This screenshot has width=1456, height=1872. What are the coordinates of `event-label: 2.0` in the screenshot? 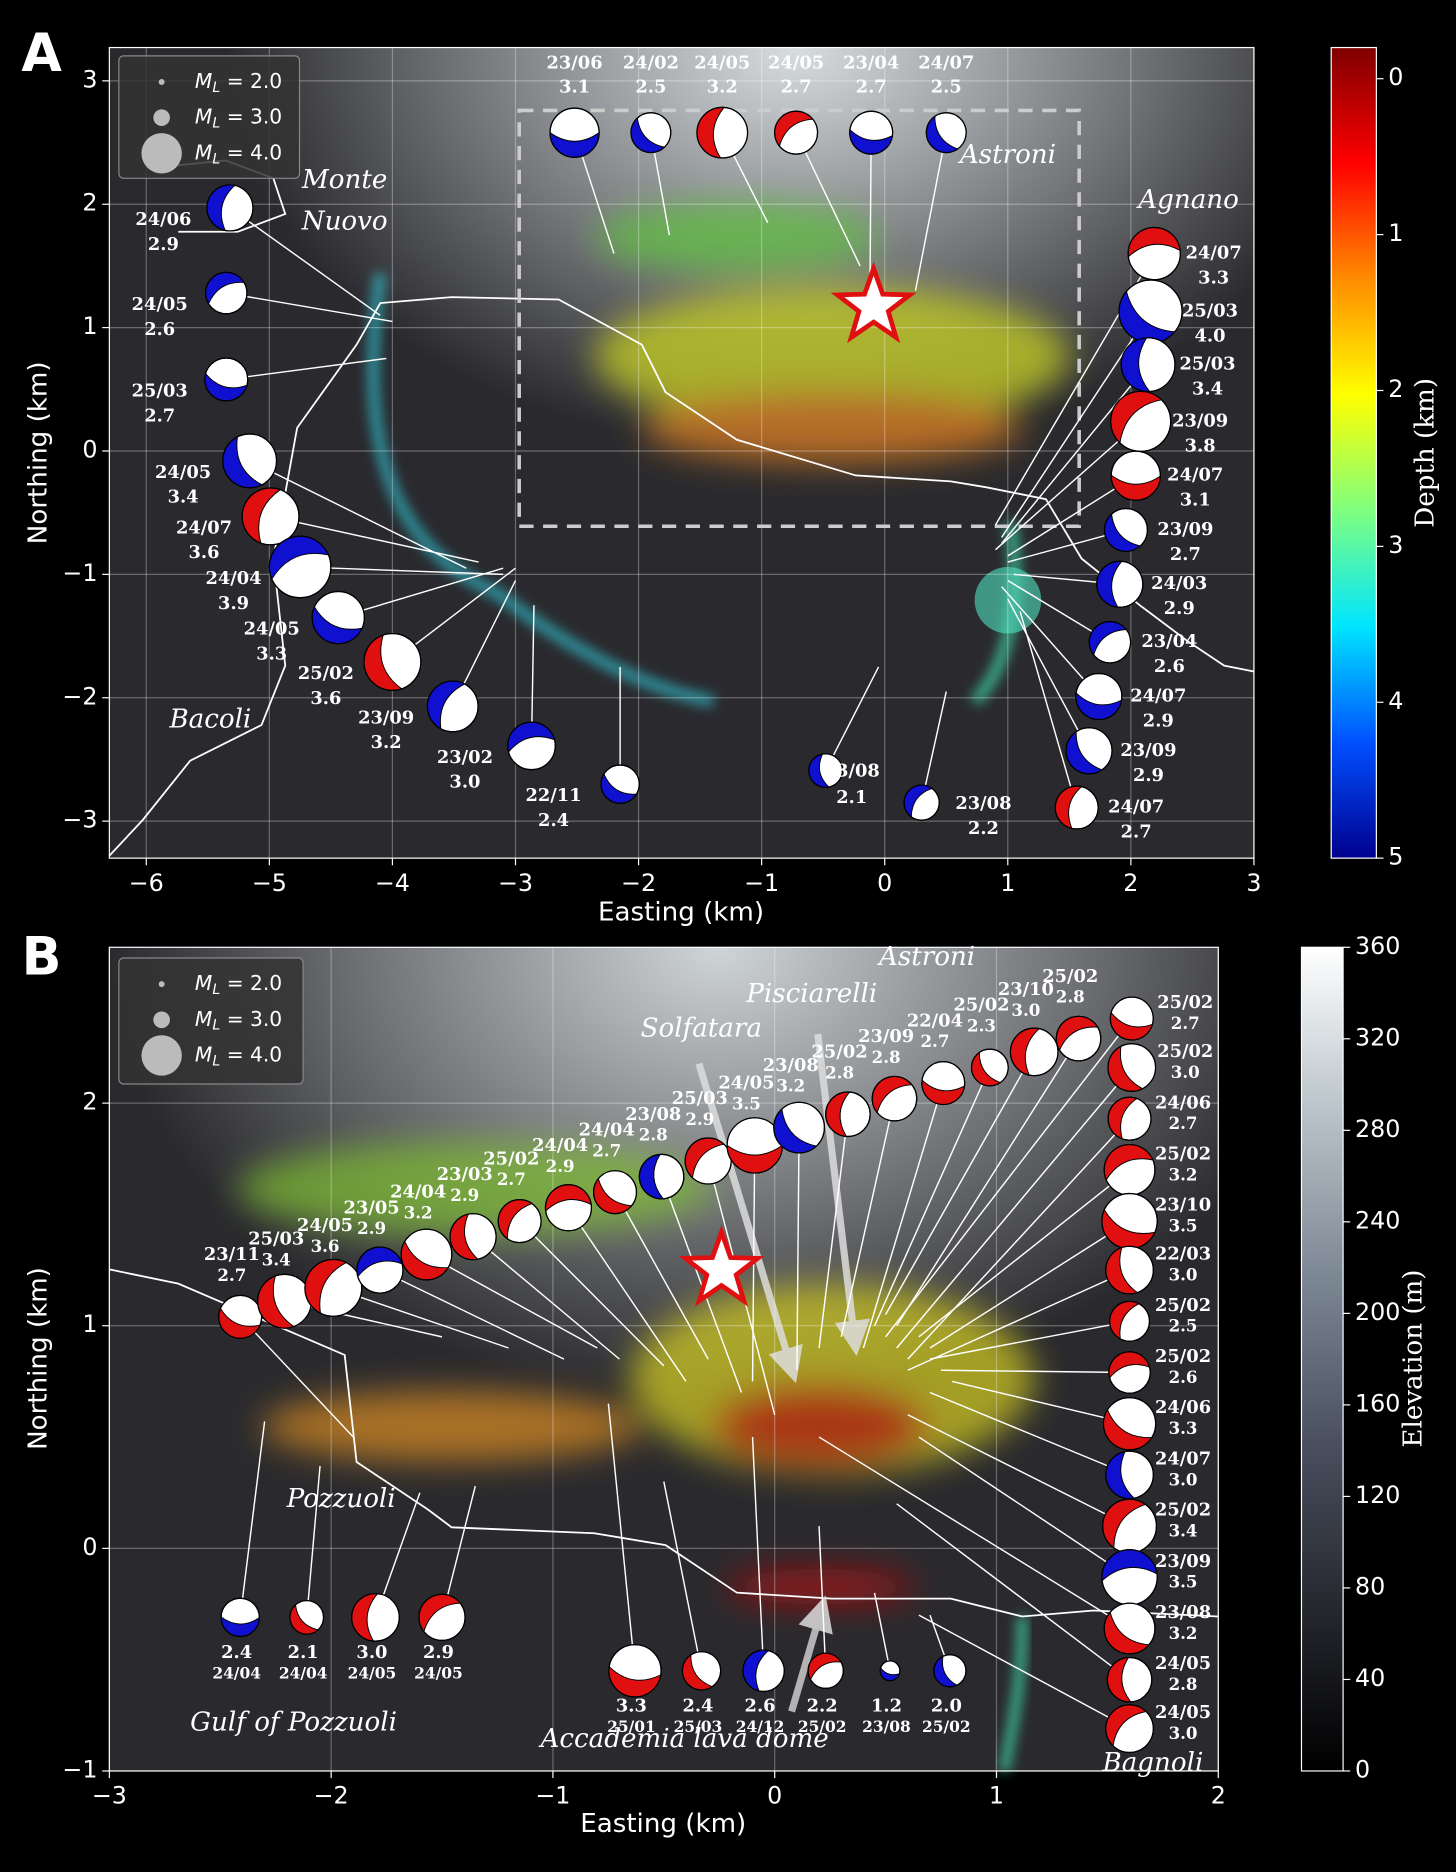 It's located at (946, 1705).